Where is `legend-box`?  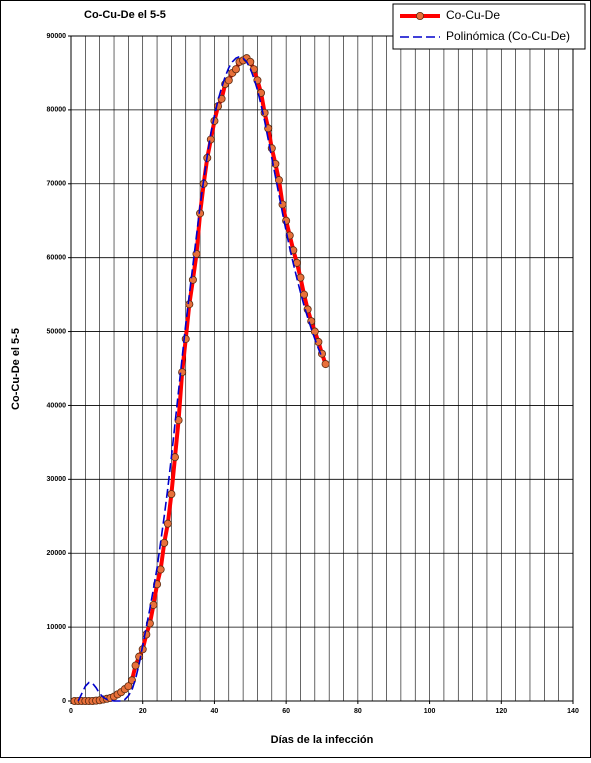
legend-box is located at coordinates (489, 26).